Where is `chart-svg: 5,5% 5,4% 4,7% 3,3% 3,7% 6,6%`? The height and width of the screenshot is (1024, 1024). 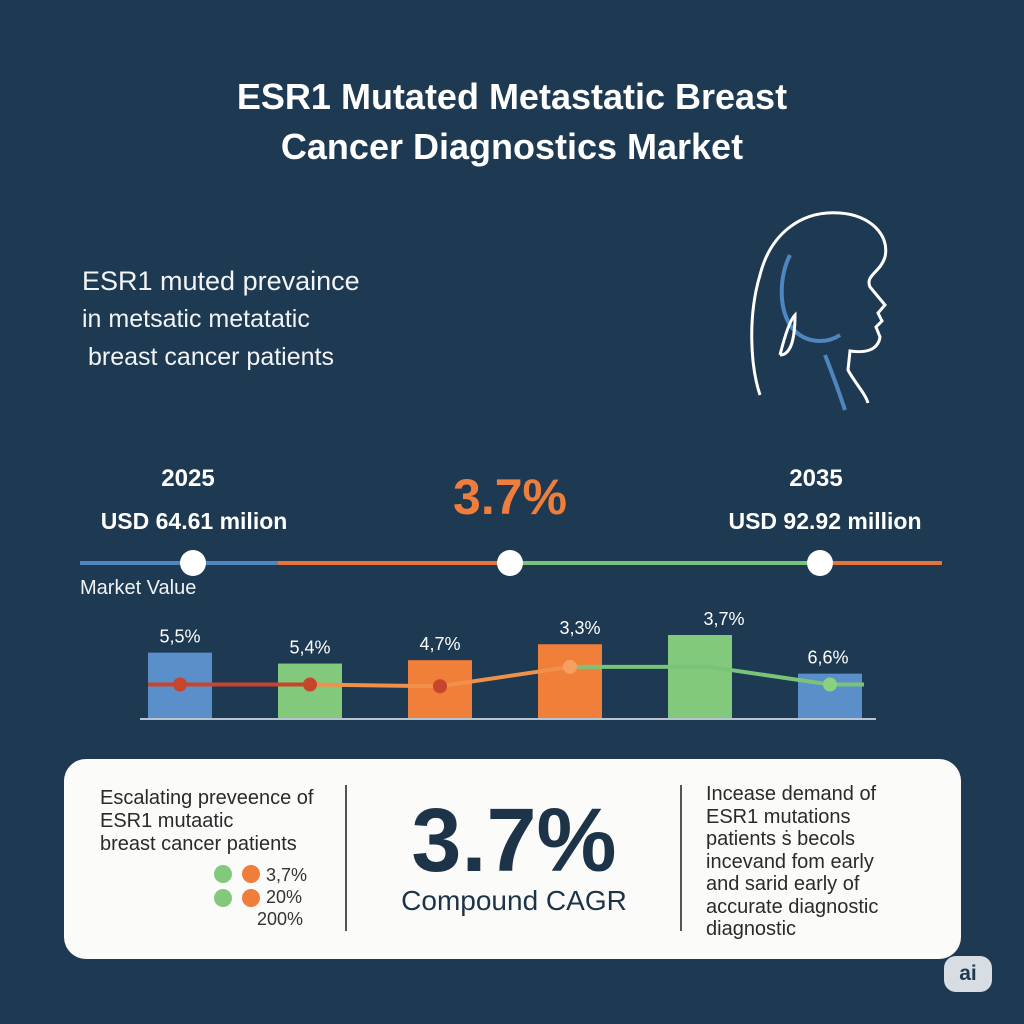
chart-svg: 5,5% 5,4% 4,7% 3,3% 3,7% 6,6% is located at coordinates (508, 664).